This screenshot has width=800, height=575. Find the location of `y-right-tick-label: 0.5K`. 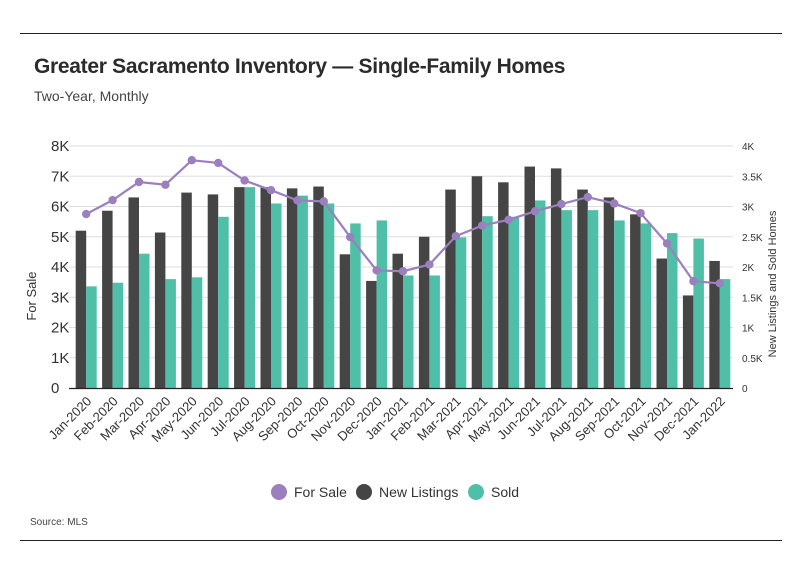

y-right-tick-label: 0.5K is located at coordinates (752, 359).